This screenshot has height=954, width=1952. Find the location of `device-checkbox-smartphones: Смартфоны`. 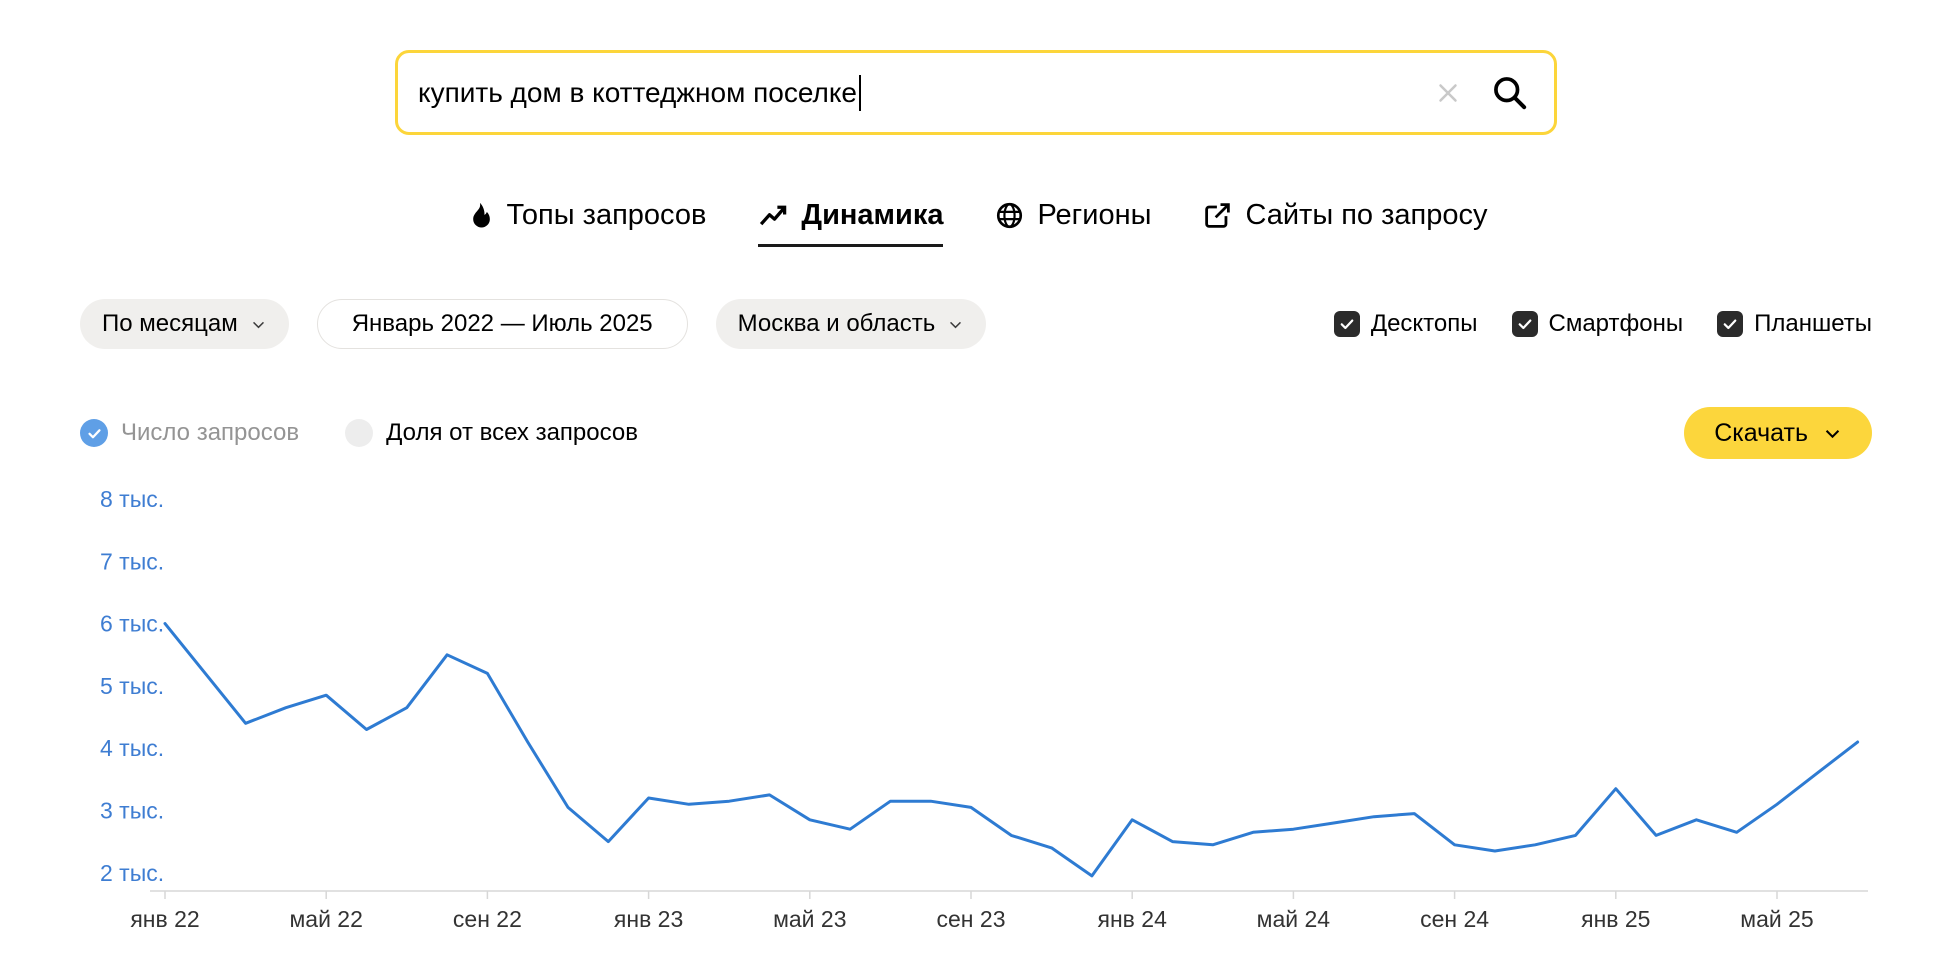

device-checkbox-smartphones: Смартфоны is located at coordinates (1597, 324).